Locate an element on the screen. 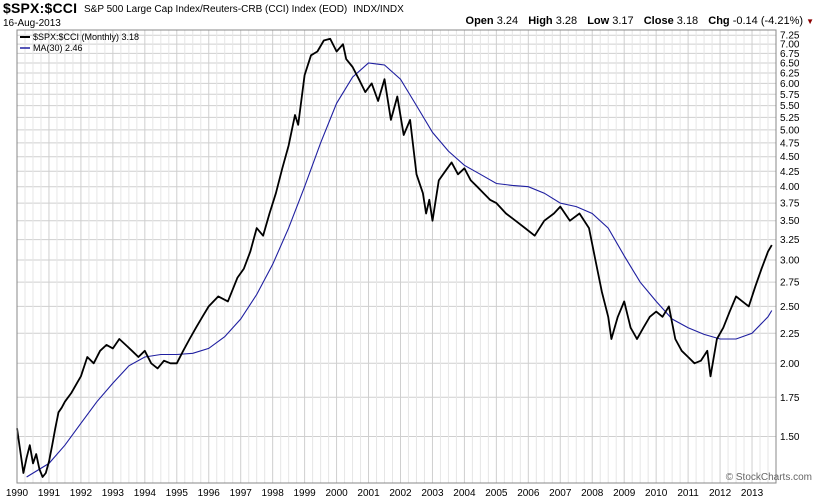 The width and height of the screenshot is (820, 500). symbol-title: $SPX:$CCI is located at coordinates (40, 8).